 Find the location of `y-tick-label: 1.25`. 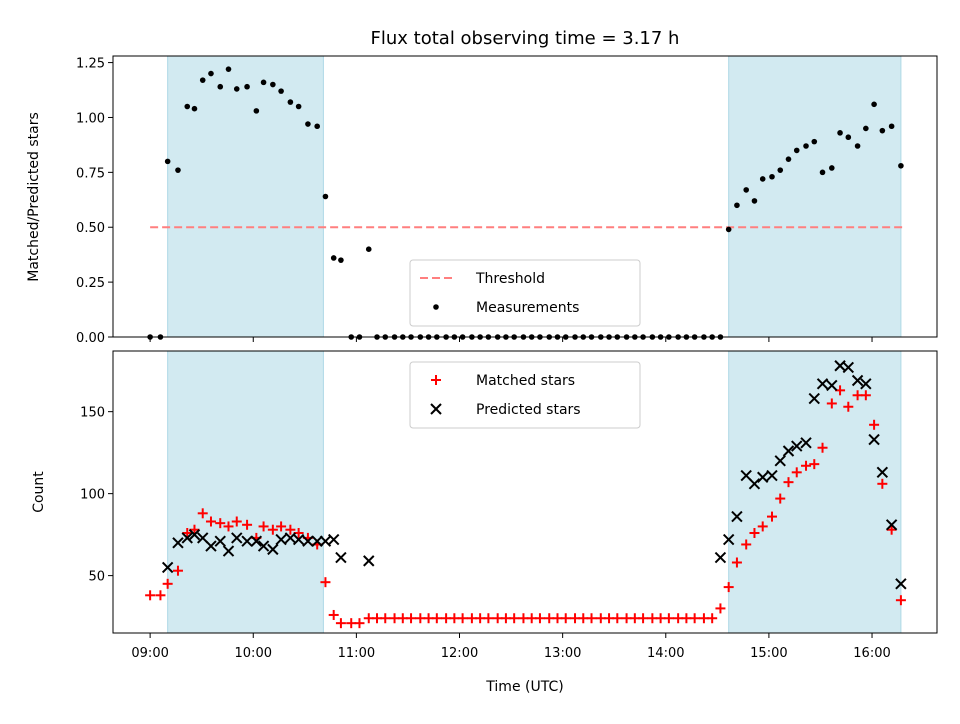

y-tick-label: 1.25 is located at coordinates (90, 64).